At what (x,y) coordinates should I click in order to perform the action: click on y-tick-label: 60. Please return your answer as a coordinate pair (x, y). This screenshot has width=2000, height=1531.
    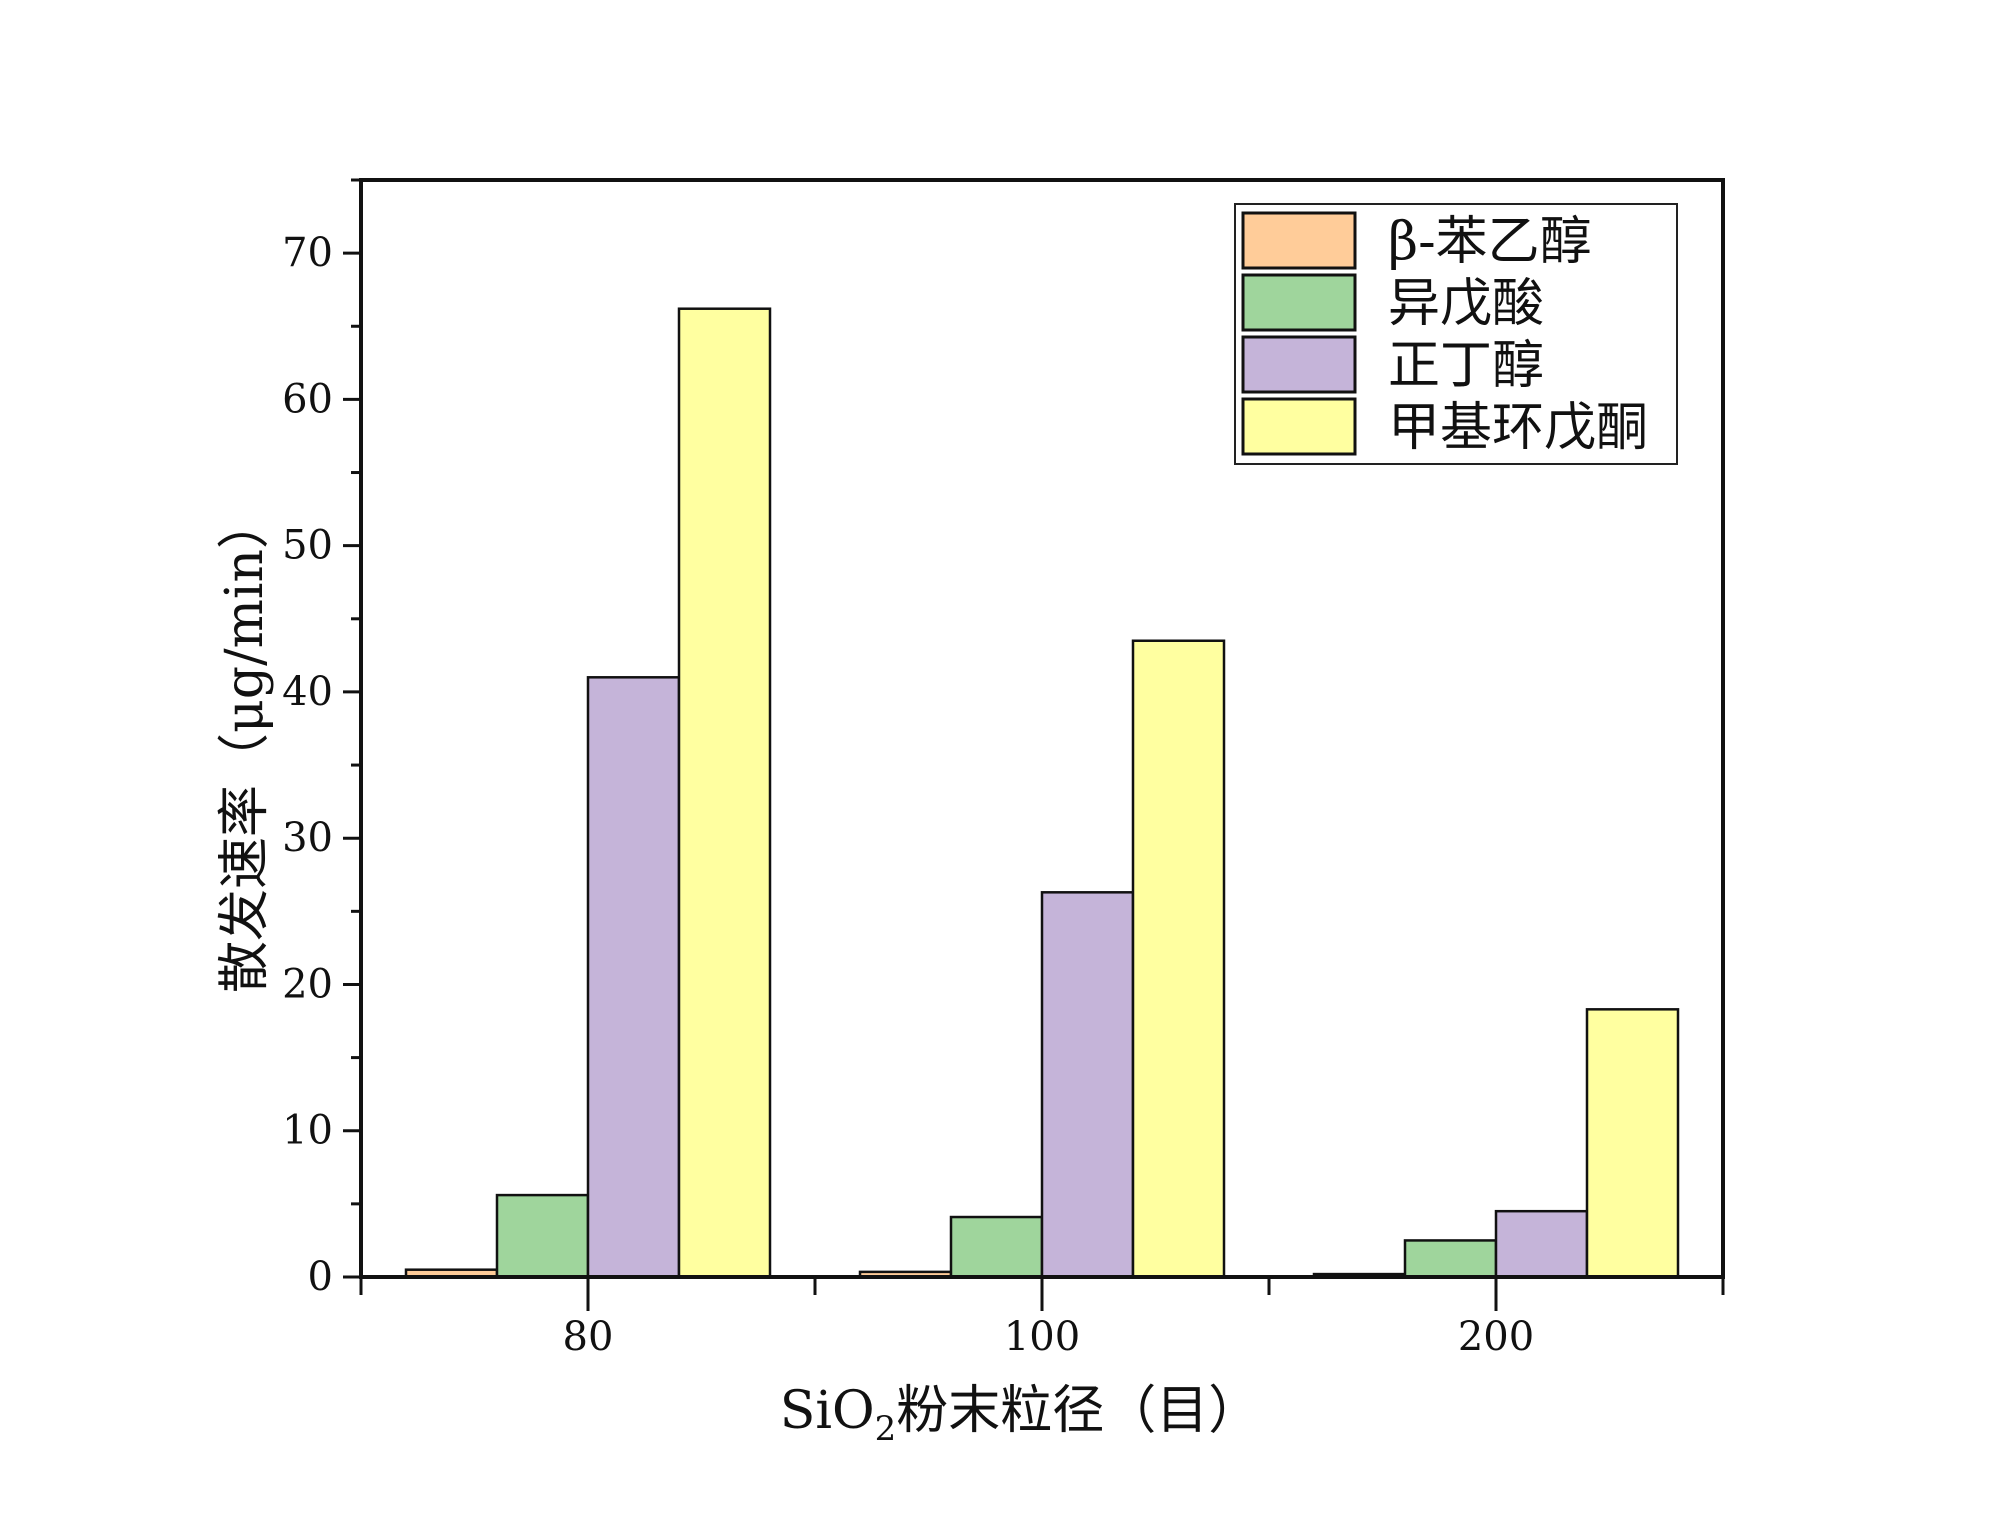
    Looking at the image, I should click on (307, 399).